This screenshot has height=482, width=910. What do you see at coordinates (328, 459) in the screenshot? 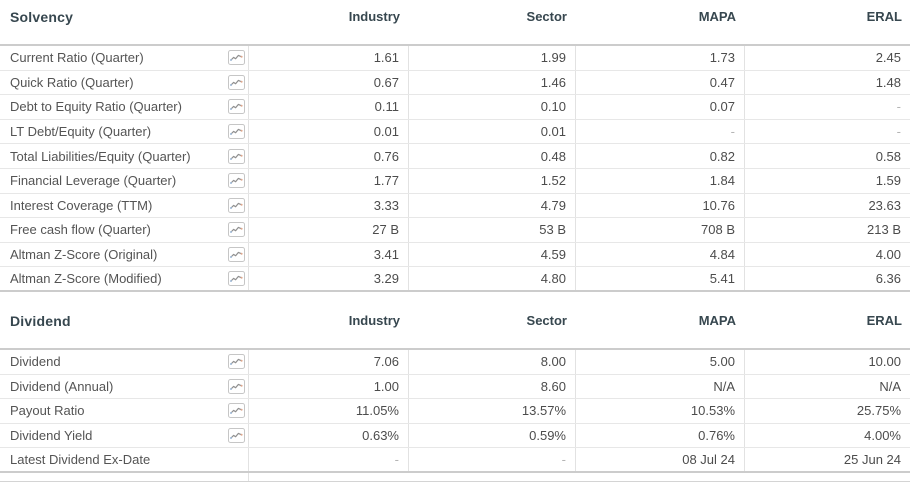
I see `cell-value-industry: -` at bounding box center [328, 459].